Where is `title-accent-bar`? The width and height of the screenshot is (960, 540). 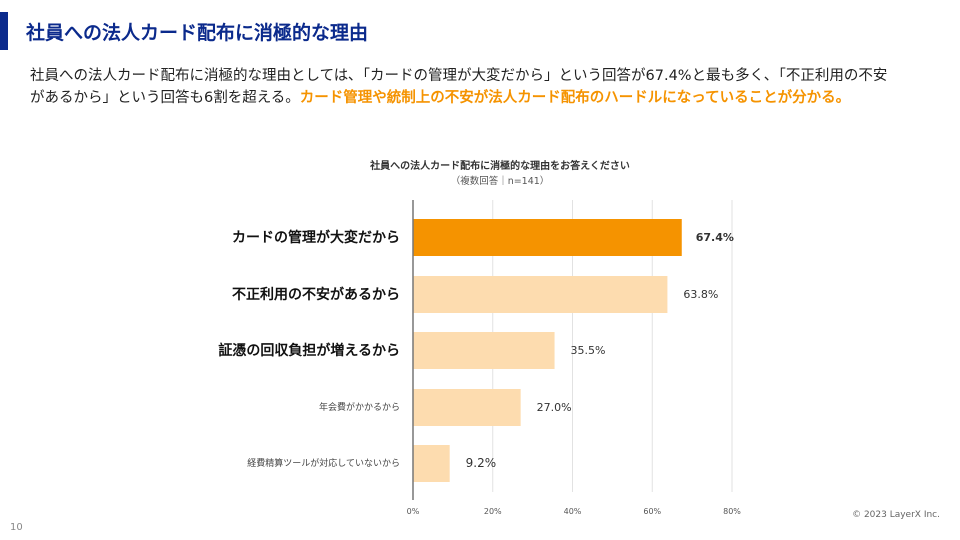 title-accent-bar is located at coordinates (4, 31).